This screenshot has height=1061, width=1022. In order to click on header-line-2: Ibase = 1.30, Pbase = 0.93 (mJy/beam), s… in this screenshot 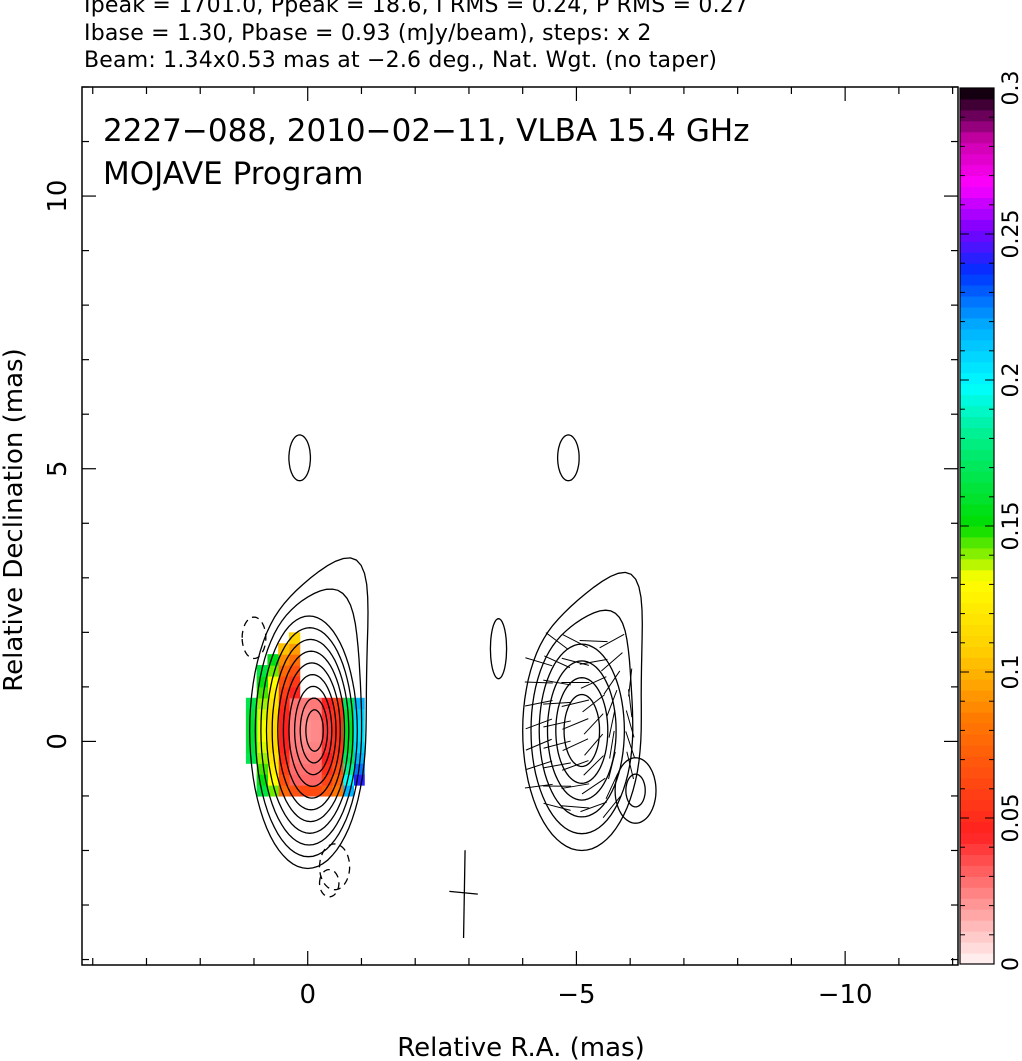, I will do `click(368, 33)`.